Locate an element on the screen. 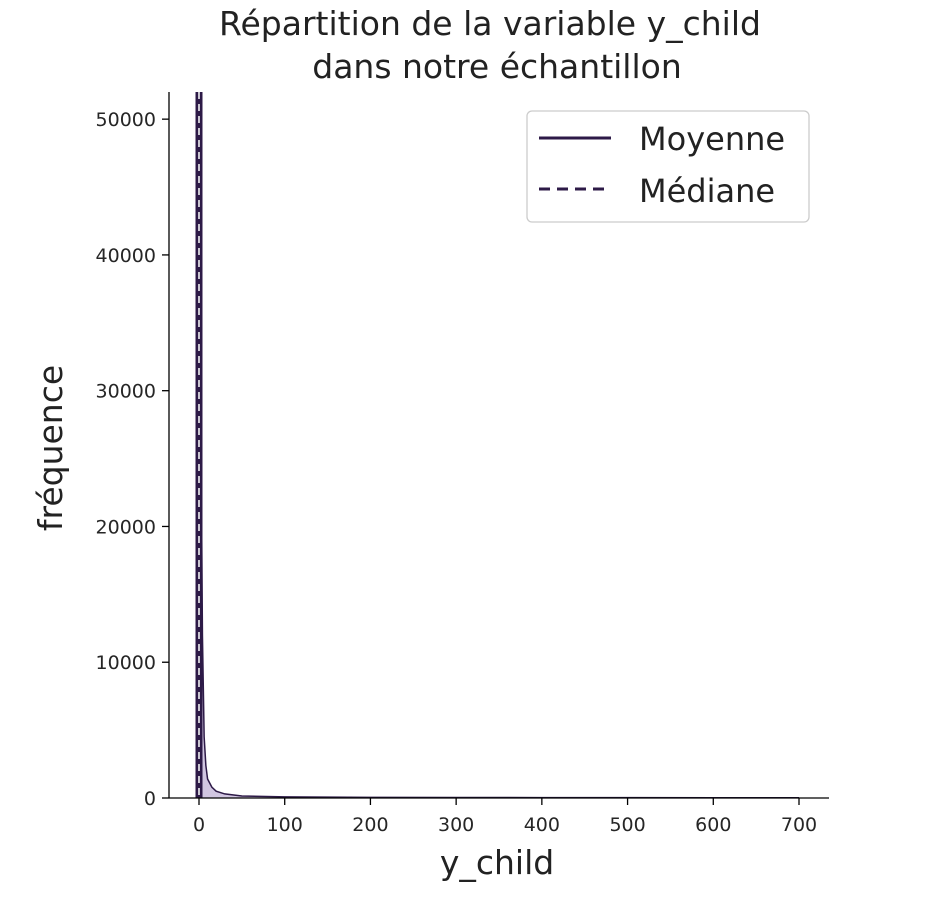  y-tick-label: 20000 is located at coordinates (126, 527).